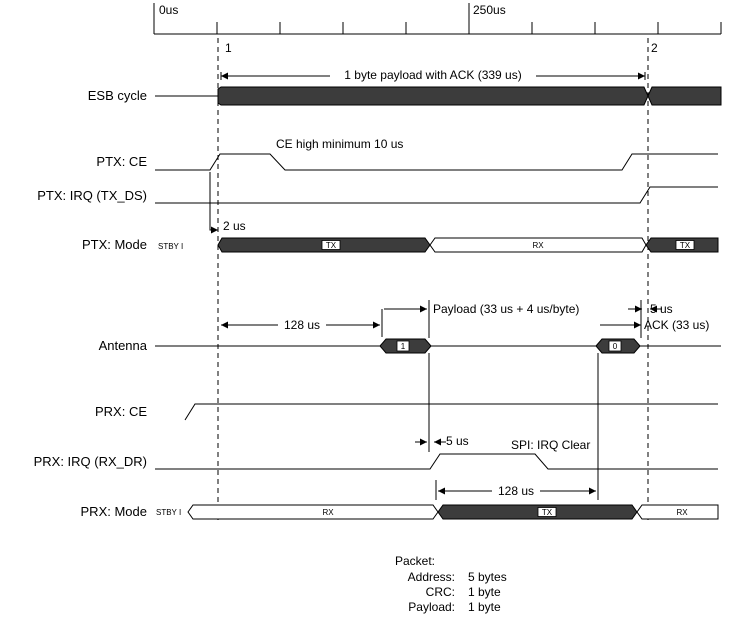 The width and height of the screenshot is (753, 618). I want to click on prx-tx-label: TX, so click(547, 512).